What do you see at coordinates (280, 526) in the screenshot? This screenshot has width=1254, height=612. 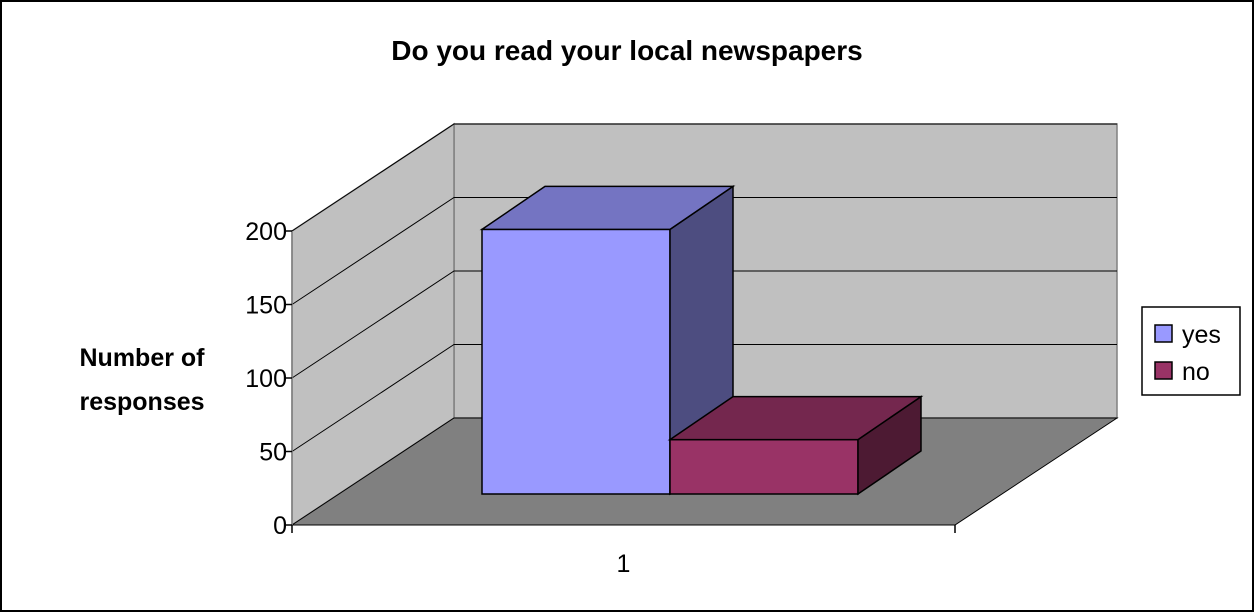 I see `y-tick-label: 0` at bounding box center [280, 526].